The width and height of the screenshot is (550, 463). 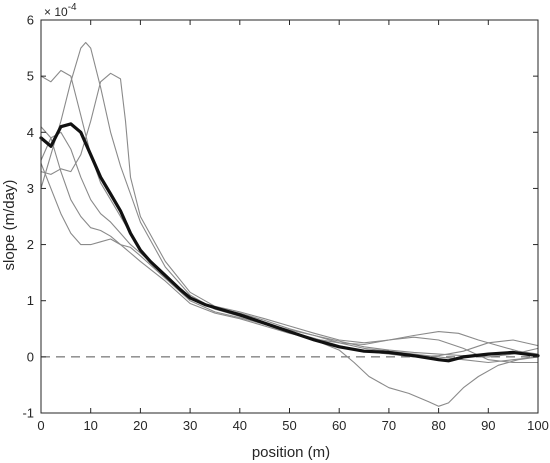 What do you see at coordinates (40, 425) in the screenshot?
I see `x-tick-label: 0` at bounding box center [40, 425].